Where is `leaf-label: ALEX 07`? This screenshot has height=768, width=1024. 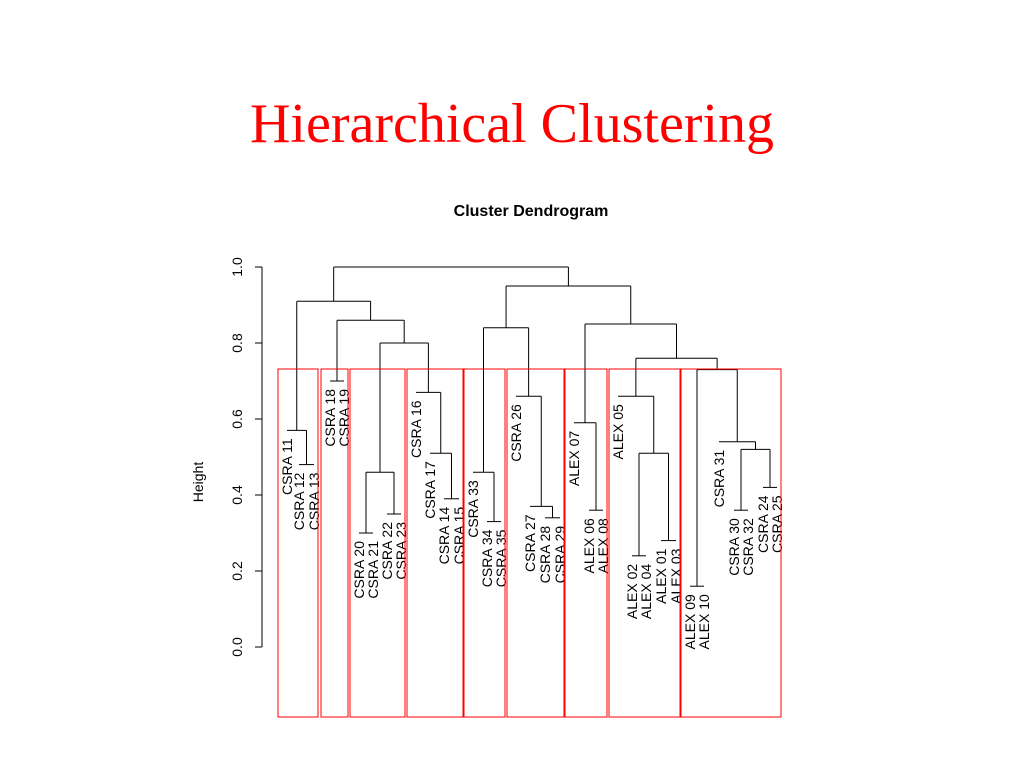 leaf-label: ALEX 07 is located at coordinates (574, 458).